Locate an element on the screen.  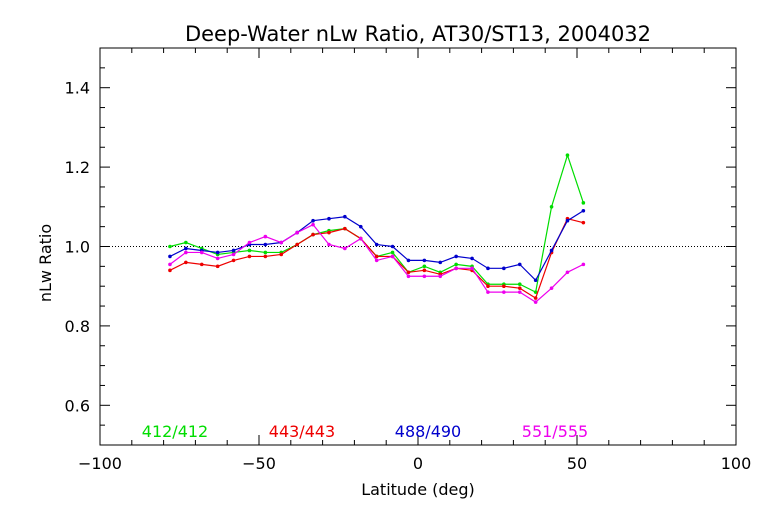
legend: 412/412 443/443 488/490 551/555 is located at coordinates (365, 431).